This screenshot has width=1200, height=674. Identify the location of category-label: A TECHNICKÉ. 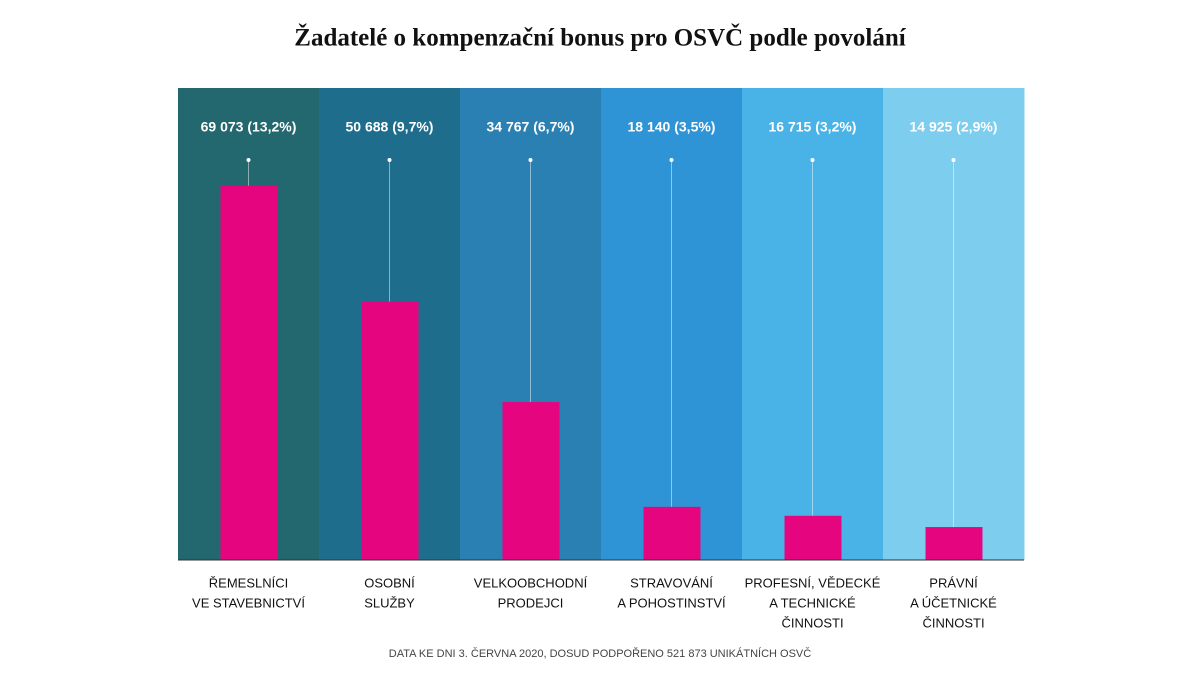
(812, 602).